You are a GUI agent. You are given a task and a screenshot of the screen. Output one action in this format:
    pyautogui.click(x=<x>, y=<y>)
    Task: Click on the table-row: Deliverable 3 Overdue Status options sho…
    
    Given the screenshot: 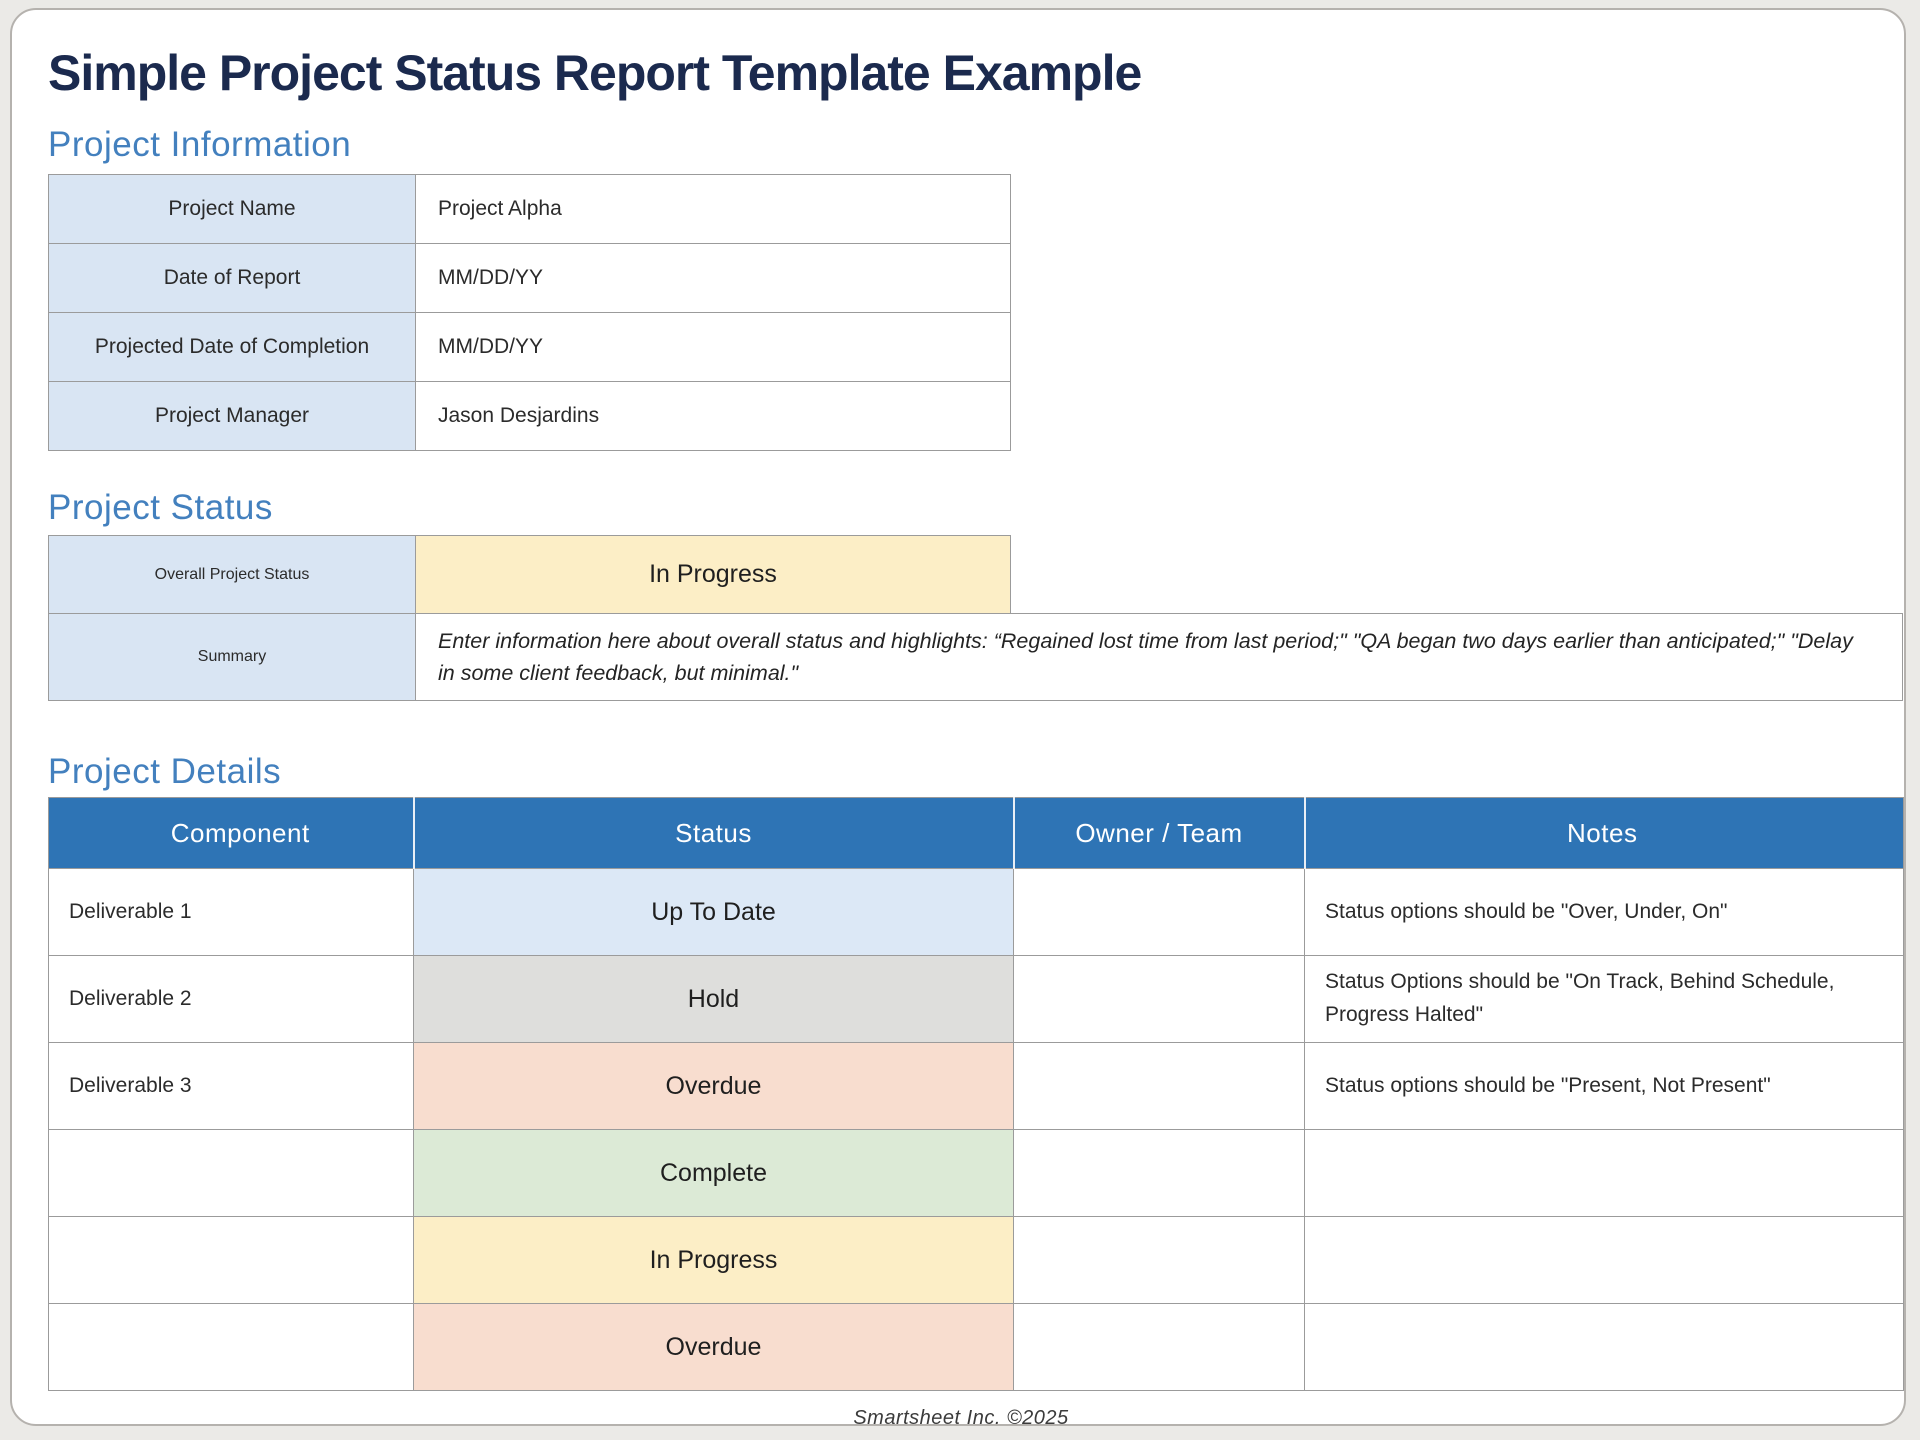 What is the action you would take?
    pyautogui.click(x=976, y=1086)
    